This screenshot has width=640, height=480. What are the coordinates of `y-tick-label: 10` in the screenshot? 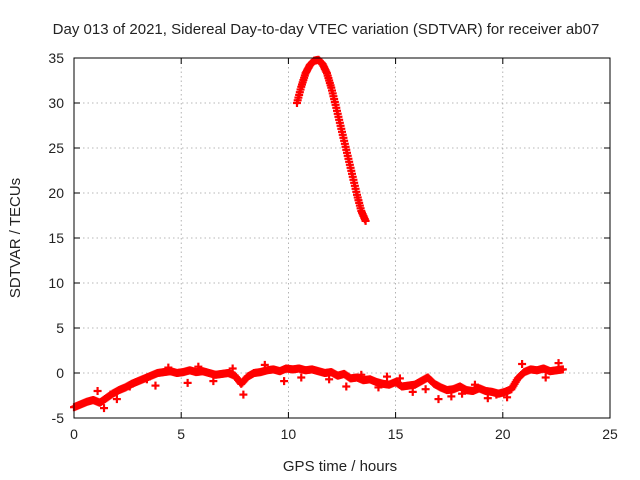 It's located at (56, 283).